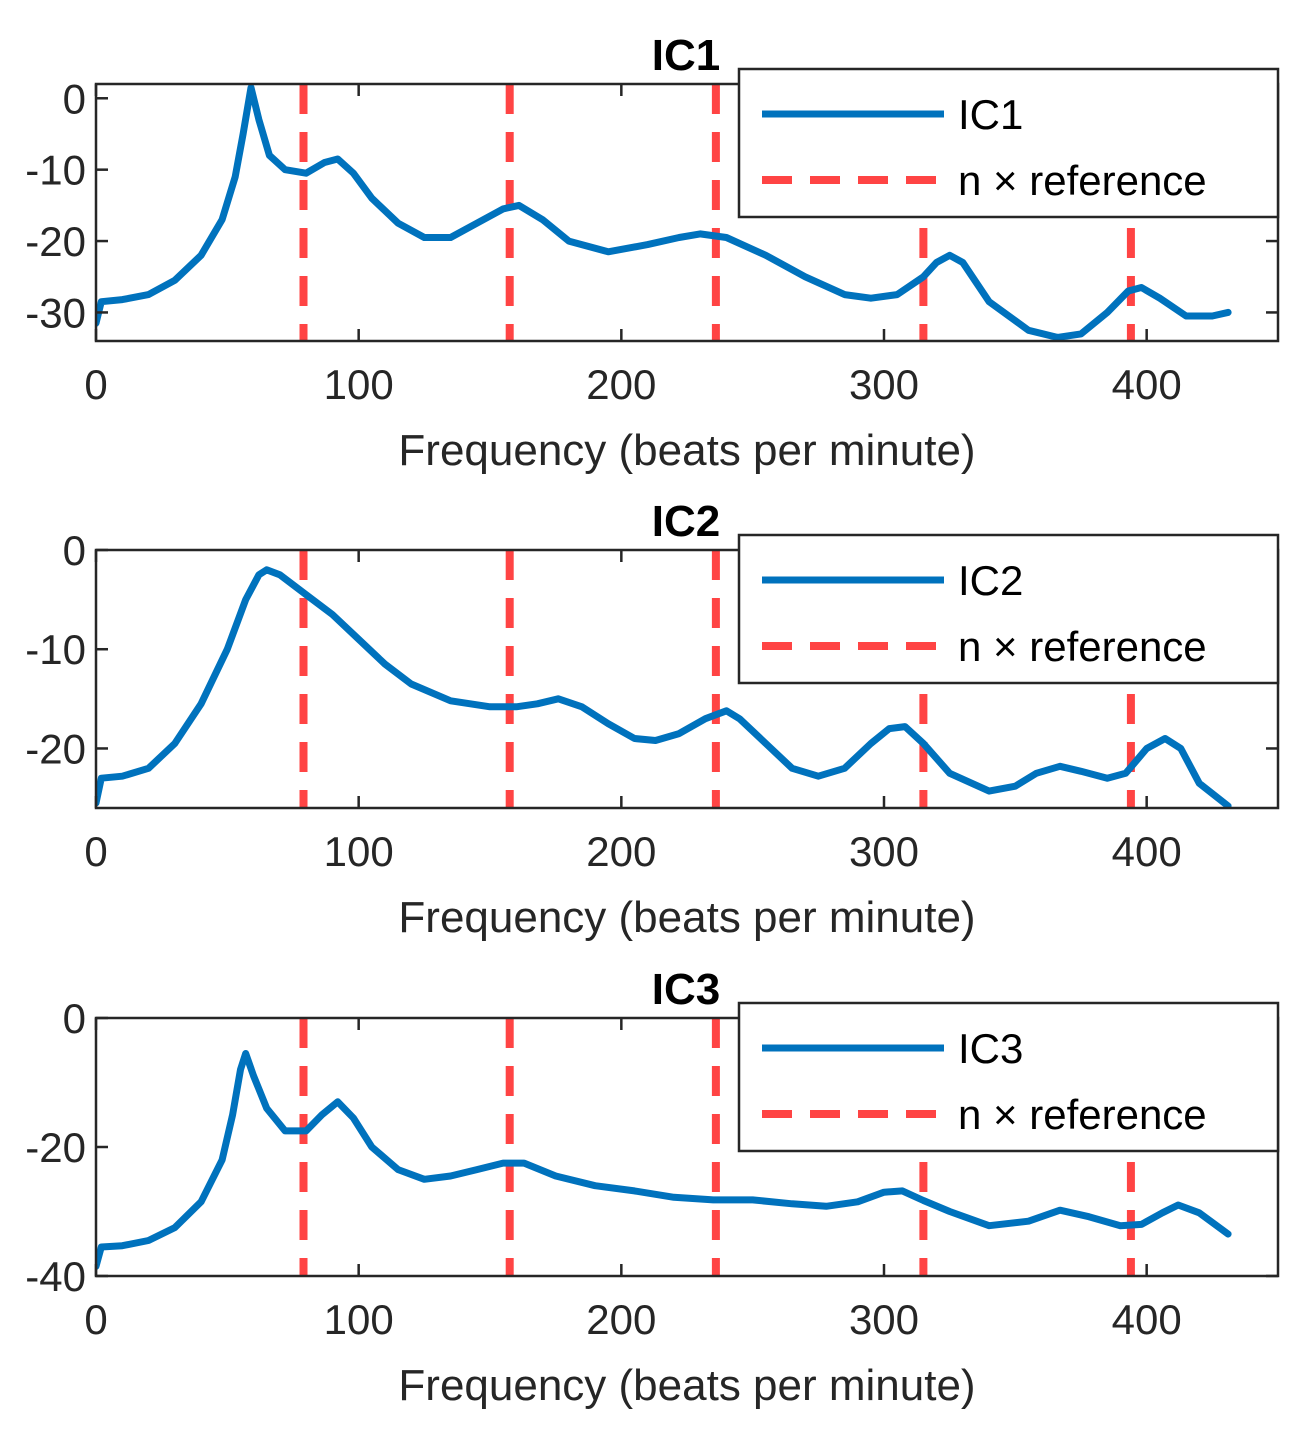 The image size is (1302, 1431). Describe the element at coordinates (55, 1276) in the screenshot. I see `y-tick-label: -40` at that location.